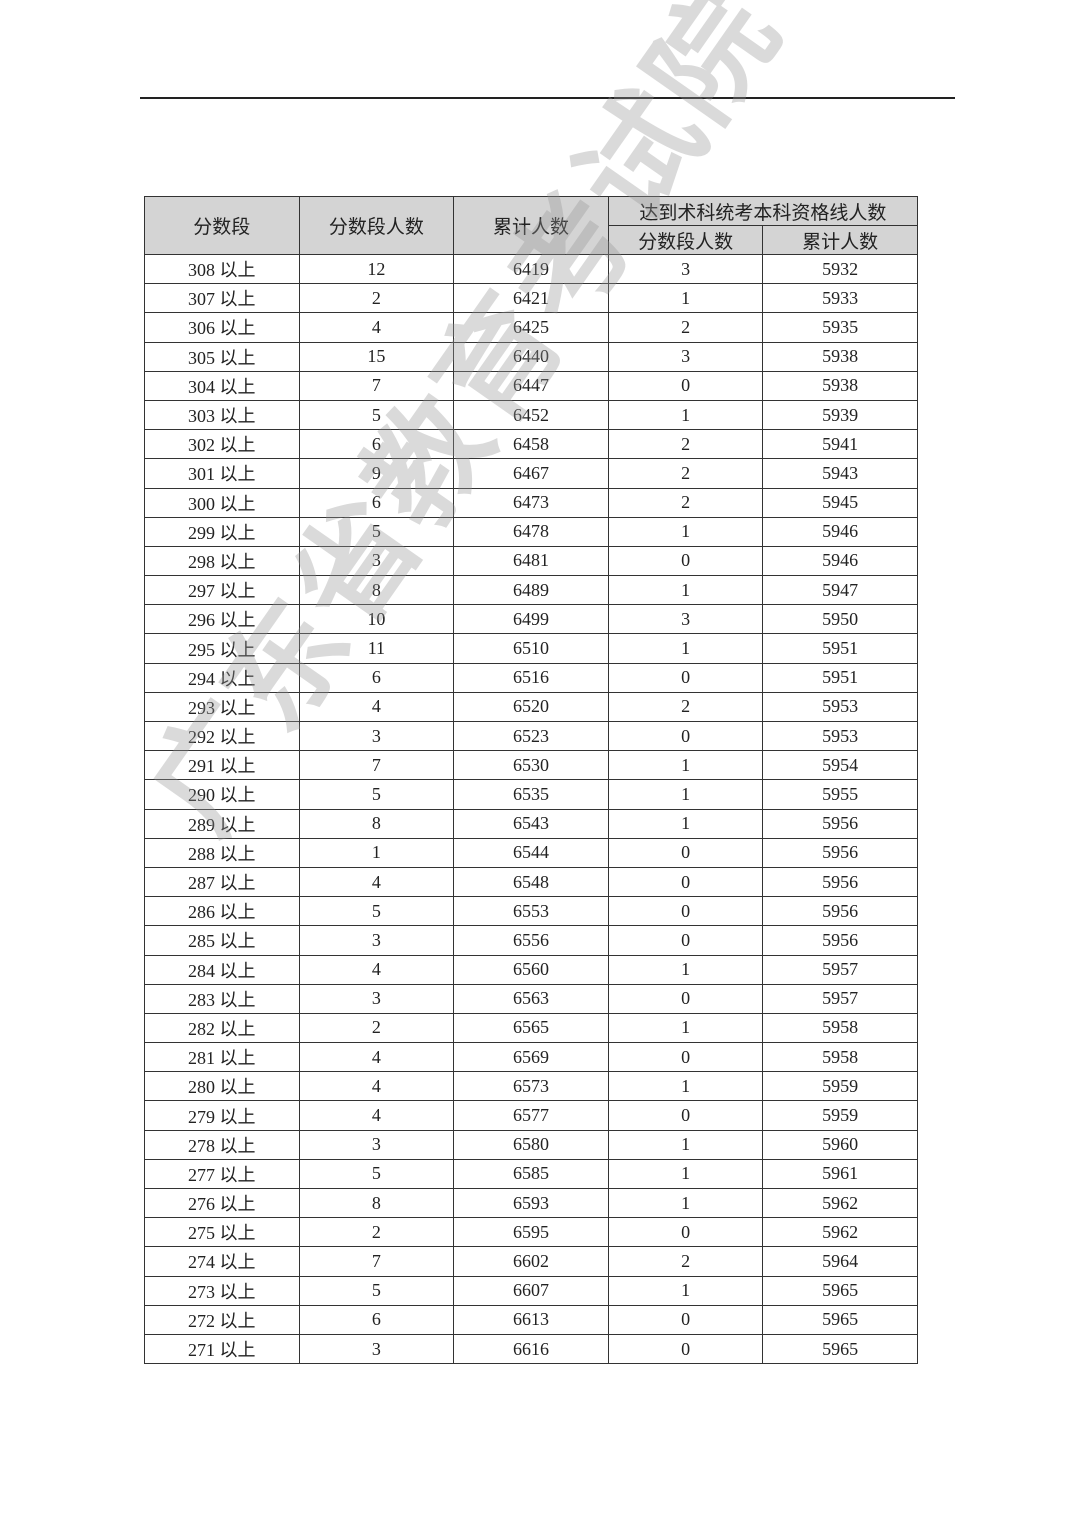 This screenshot has width=1080, height=1527. What do you see at coordinates (222, 765) in the screenshot?
I see `score-range-cell: 291 以上` at bounding box center [222, 765].